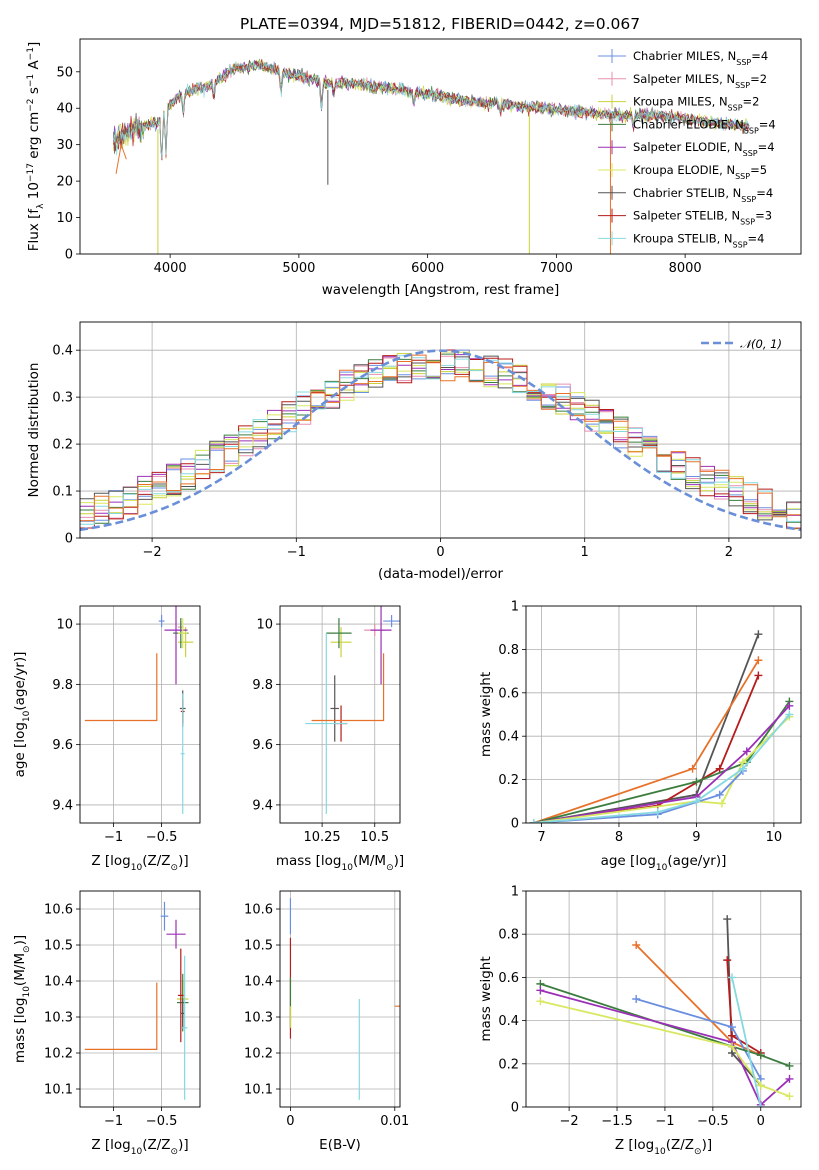 The image size is (819, 1170). I want to click on label-part: (Z/Z, so click(680, 1145).